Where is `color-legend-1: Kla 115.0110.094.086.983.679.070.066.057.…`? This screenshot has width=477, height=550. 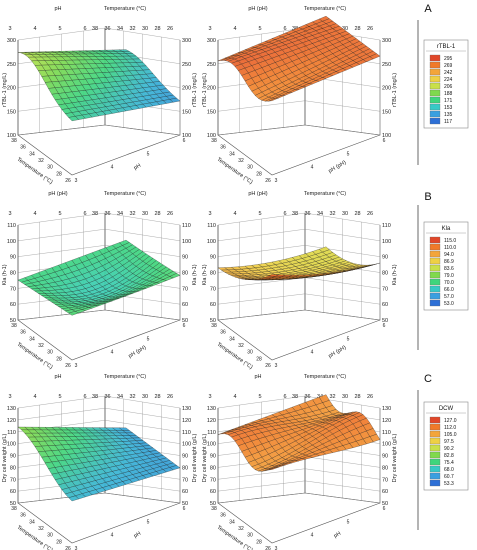
color-legend-1: Kla 115.0110.094.086.983.679.070.066.057.… is located at coordinates (446, 266).